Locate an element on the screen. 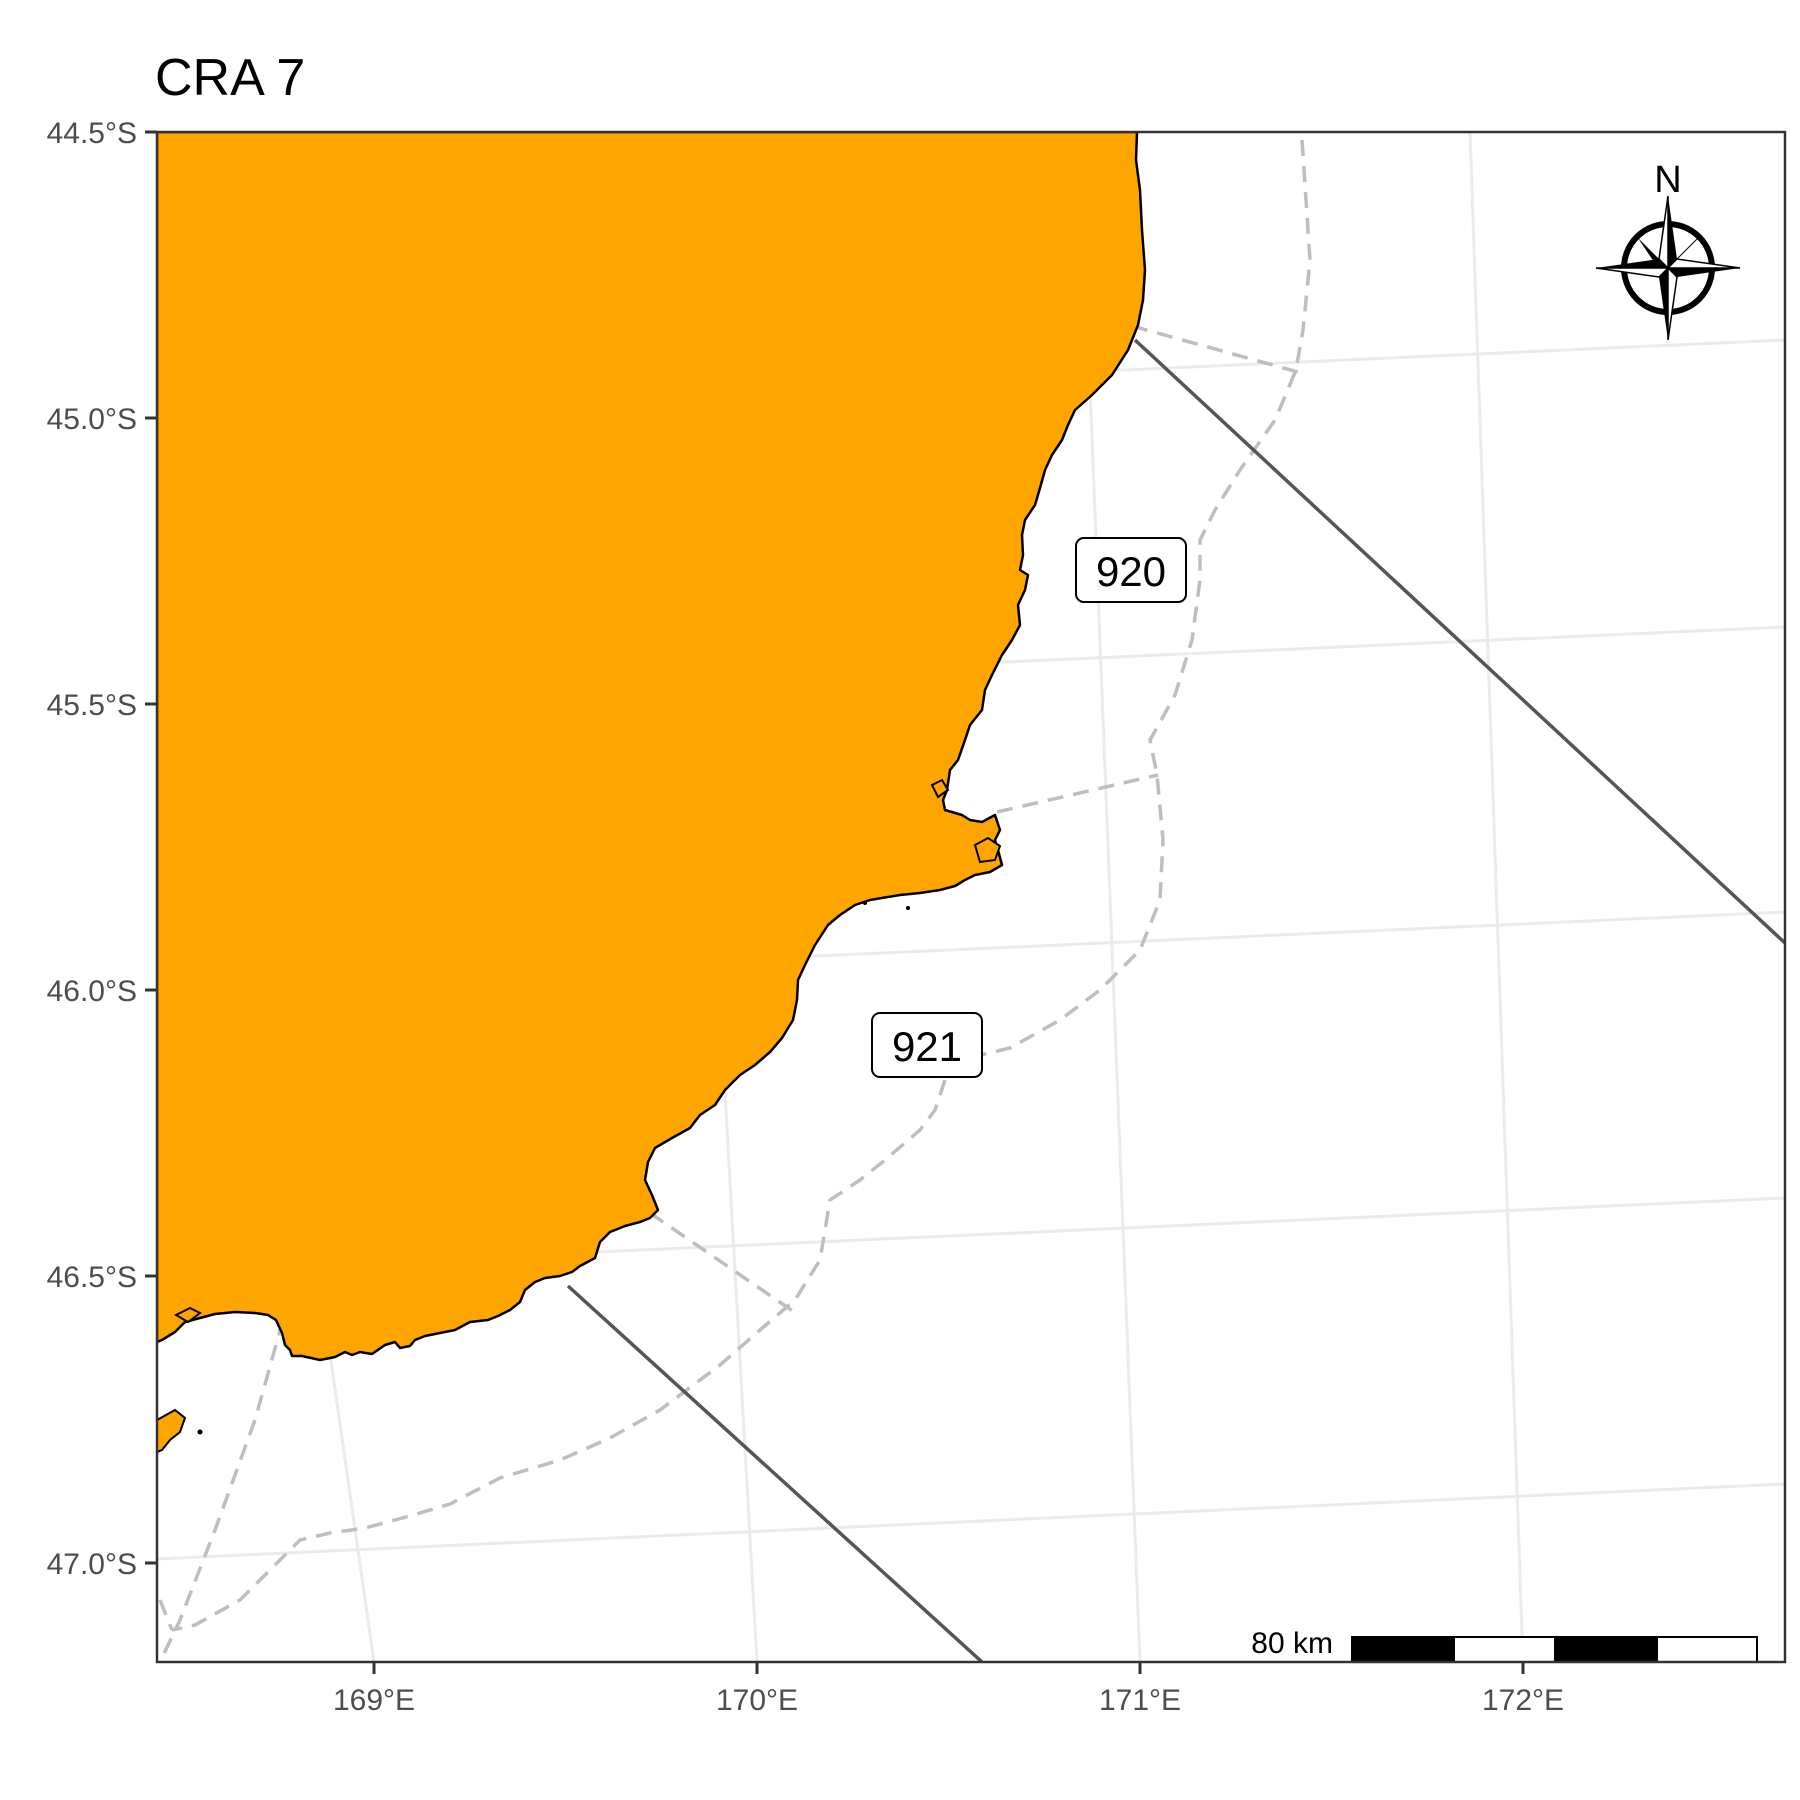 The height and width of the screenshot is (1800, 1800). map-title: CRA 7 is located at coordinates (230, 78).